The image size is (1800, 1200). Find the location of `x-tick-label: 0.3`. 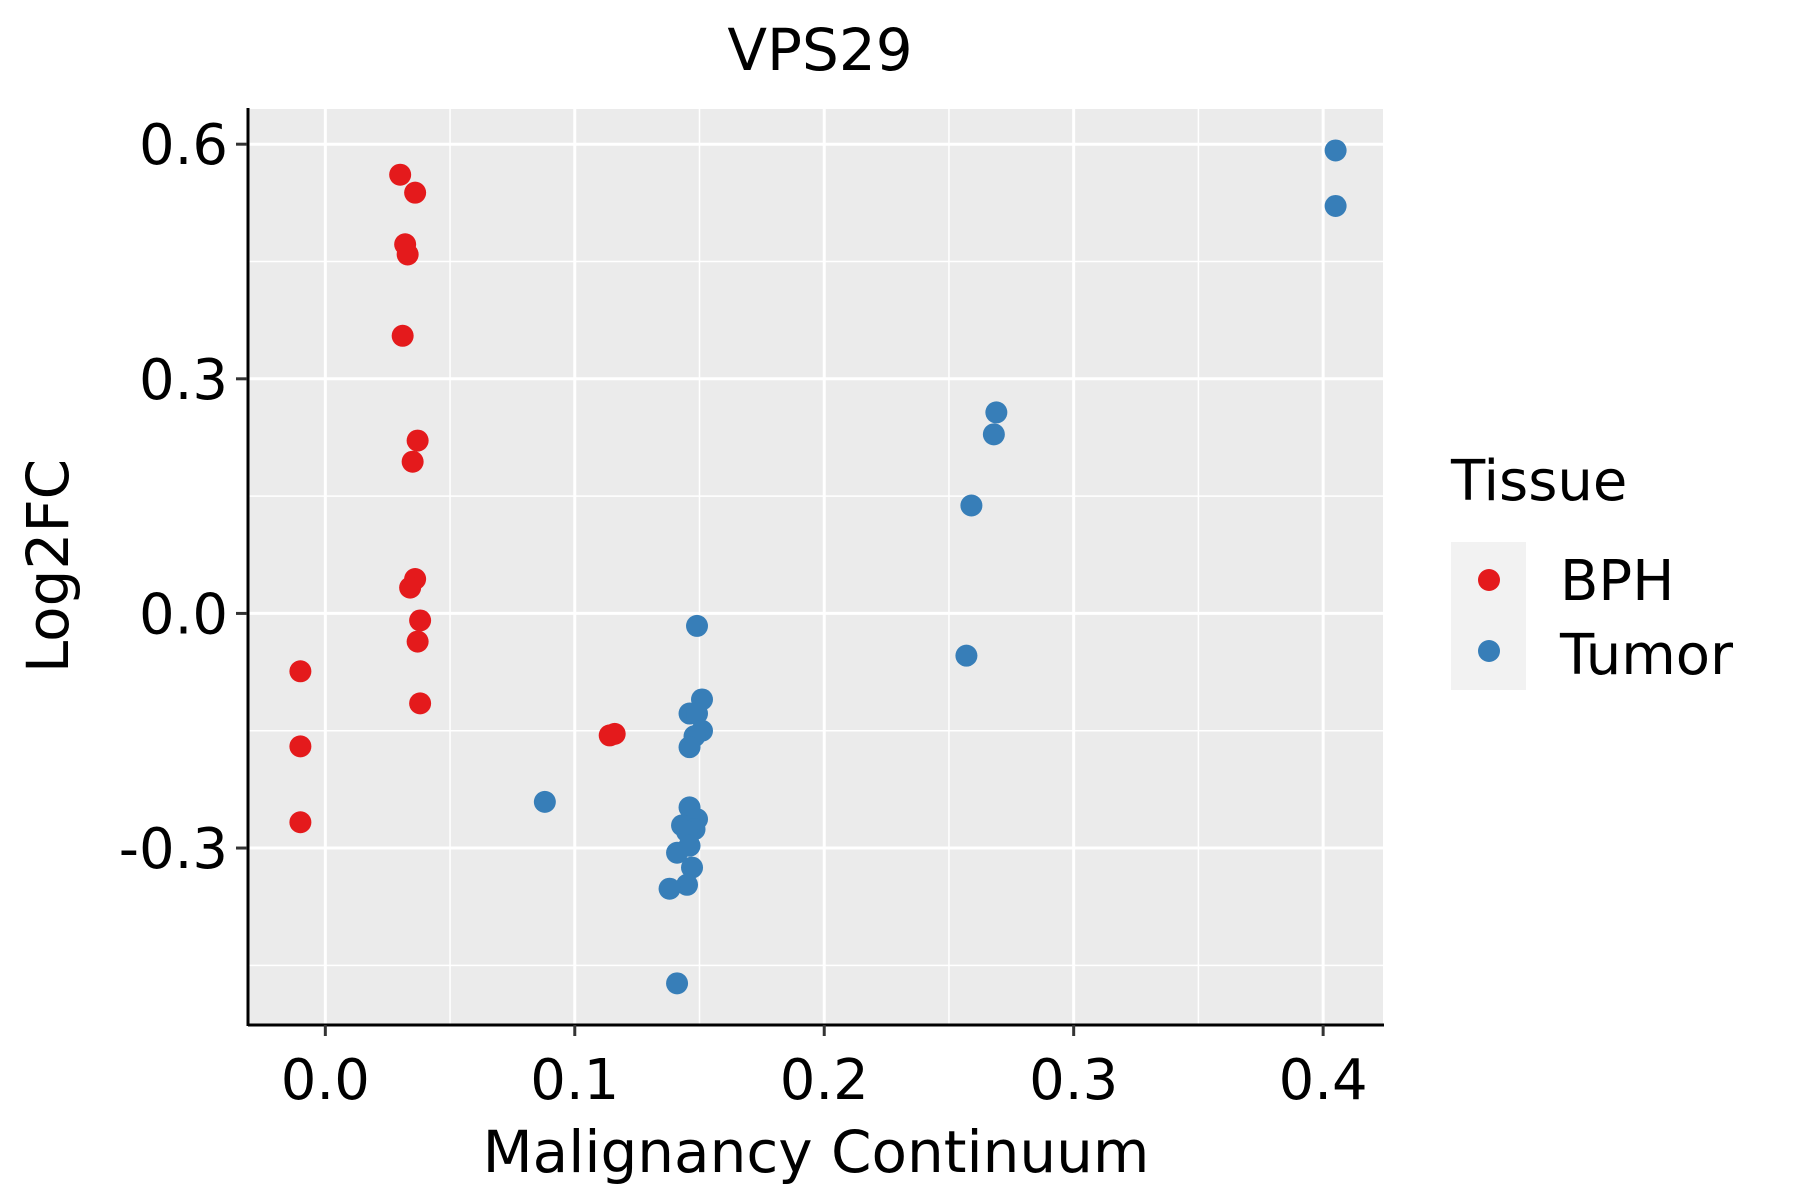

x-tick-label: 0.3 is located at coordinates (1073, 1080).